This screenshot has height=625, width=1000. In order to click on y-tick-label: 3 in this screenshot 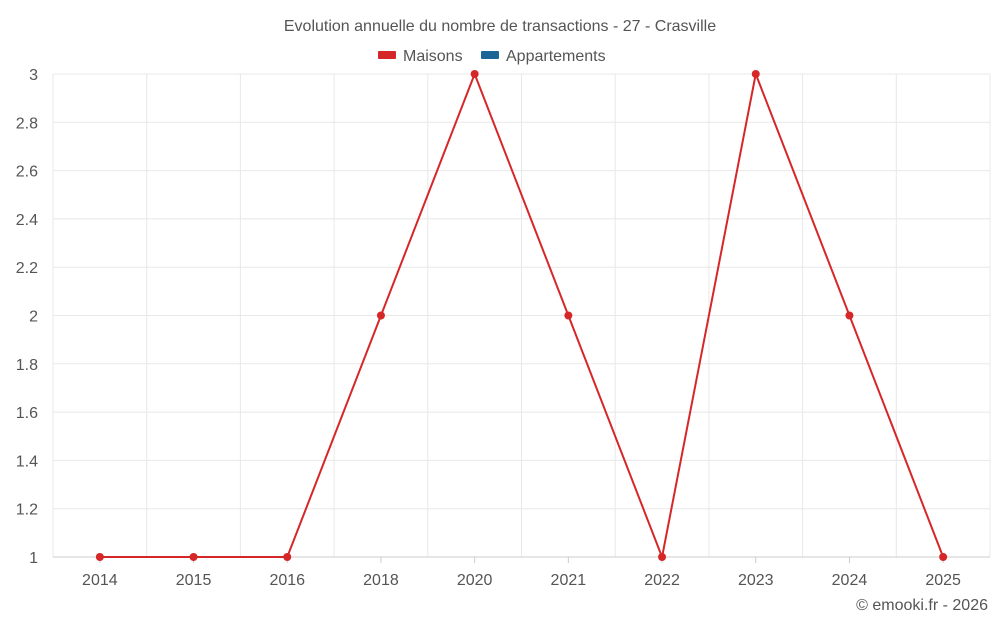, I will do `click(33, 75)`.